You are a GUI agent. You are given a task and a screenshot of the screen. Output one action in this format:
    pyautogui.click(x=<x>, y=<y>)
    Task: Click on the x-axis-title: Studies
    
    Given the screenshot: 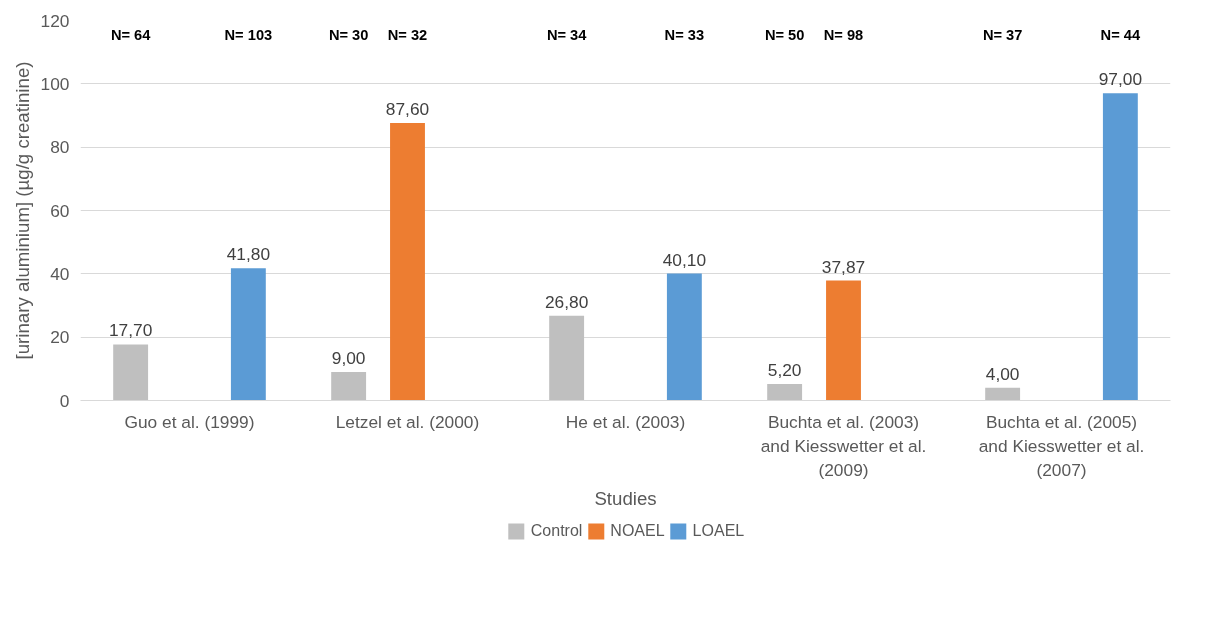 What is the action you would take?
    pyautogui.click(x=625, y=498)
    